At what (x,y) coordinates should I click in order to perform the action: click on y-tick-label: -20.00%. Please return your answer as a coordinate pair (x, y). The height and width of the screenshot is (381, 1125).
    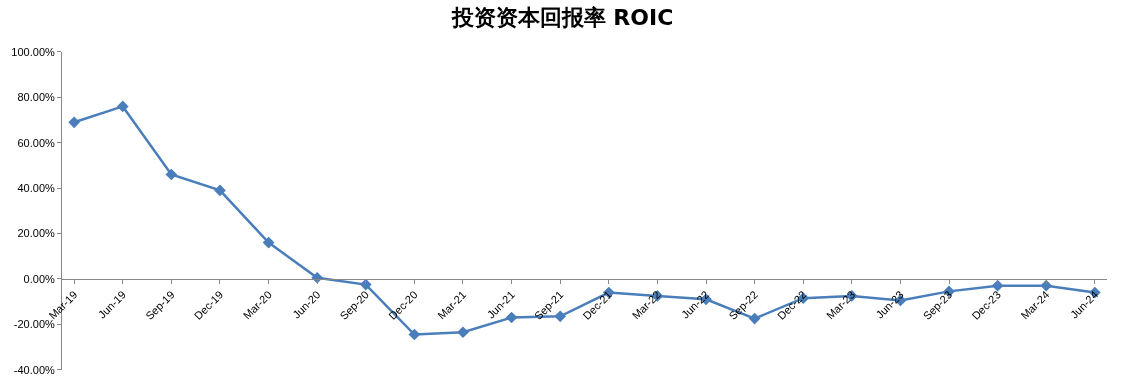
    Looking at the image, I should click on (34, 324).